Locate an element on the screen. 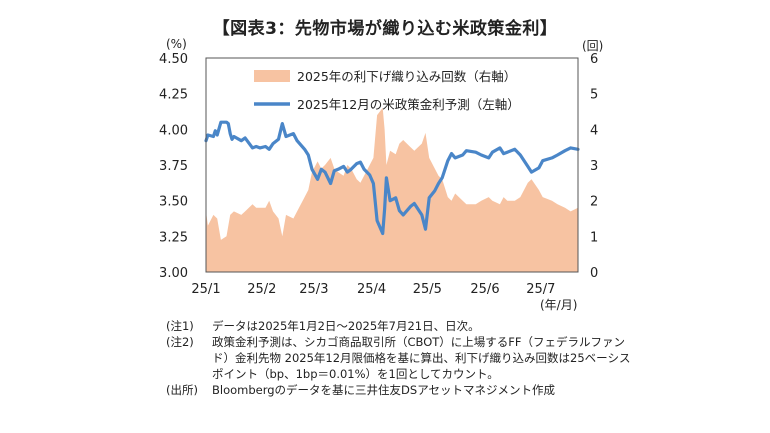 The height and width of the screenshot is (433, 770). source-text: Bloombergのデータを基に三井住友DSアセットマネジメント作成 is located at coordinates (383, 390).